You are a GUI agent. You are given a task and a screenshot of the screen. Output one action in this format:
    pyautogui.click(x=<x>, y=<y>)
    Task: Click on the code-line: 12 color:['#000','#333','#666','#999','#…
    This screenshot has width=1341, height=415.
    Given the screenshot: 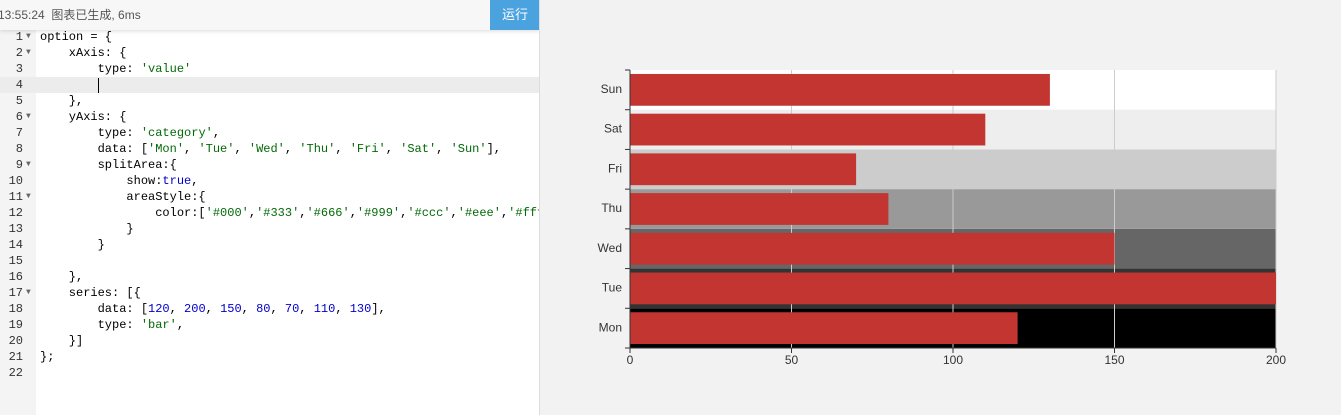 What is the action you would take?
    pyautogui.click(x=269, y=213)
    